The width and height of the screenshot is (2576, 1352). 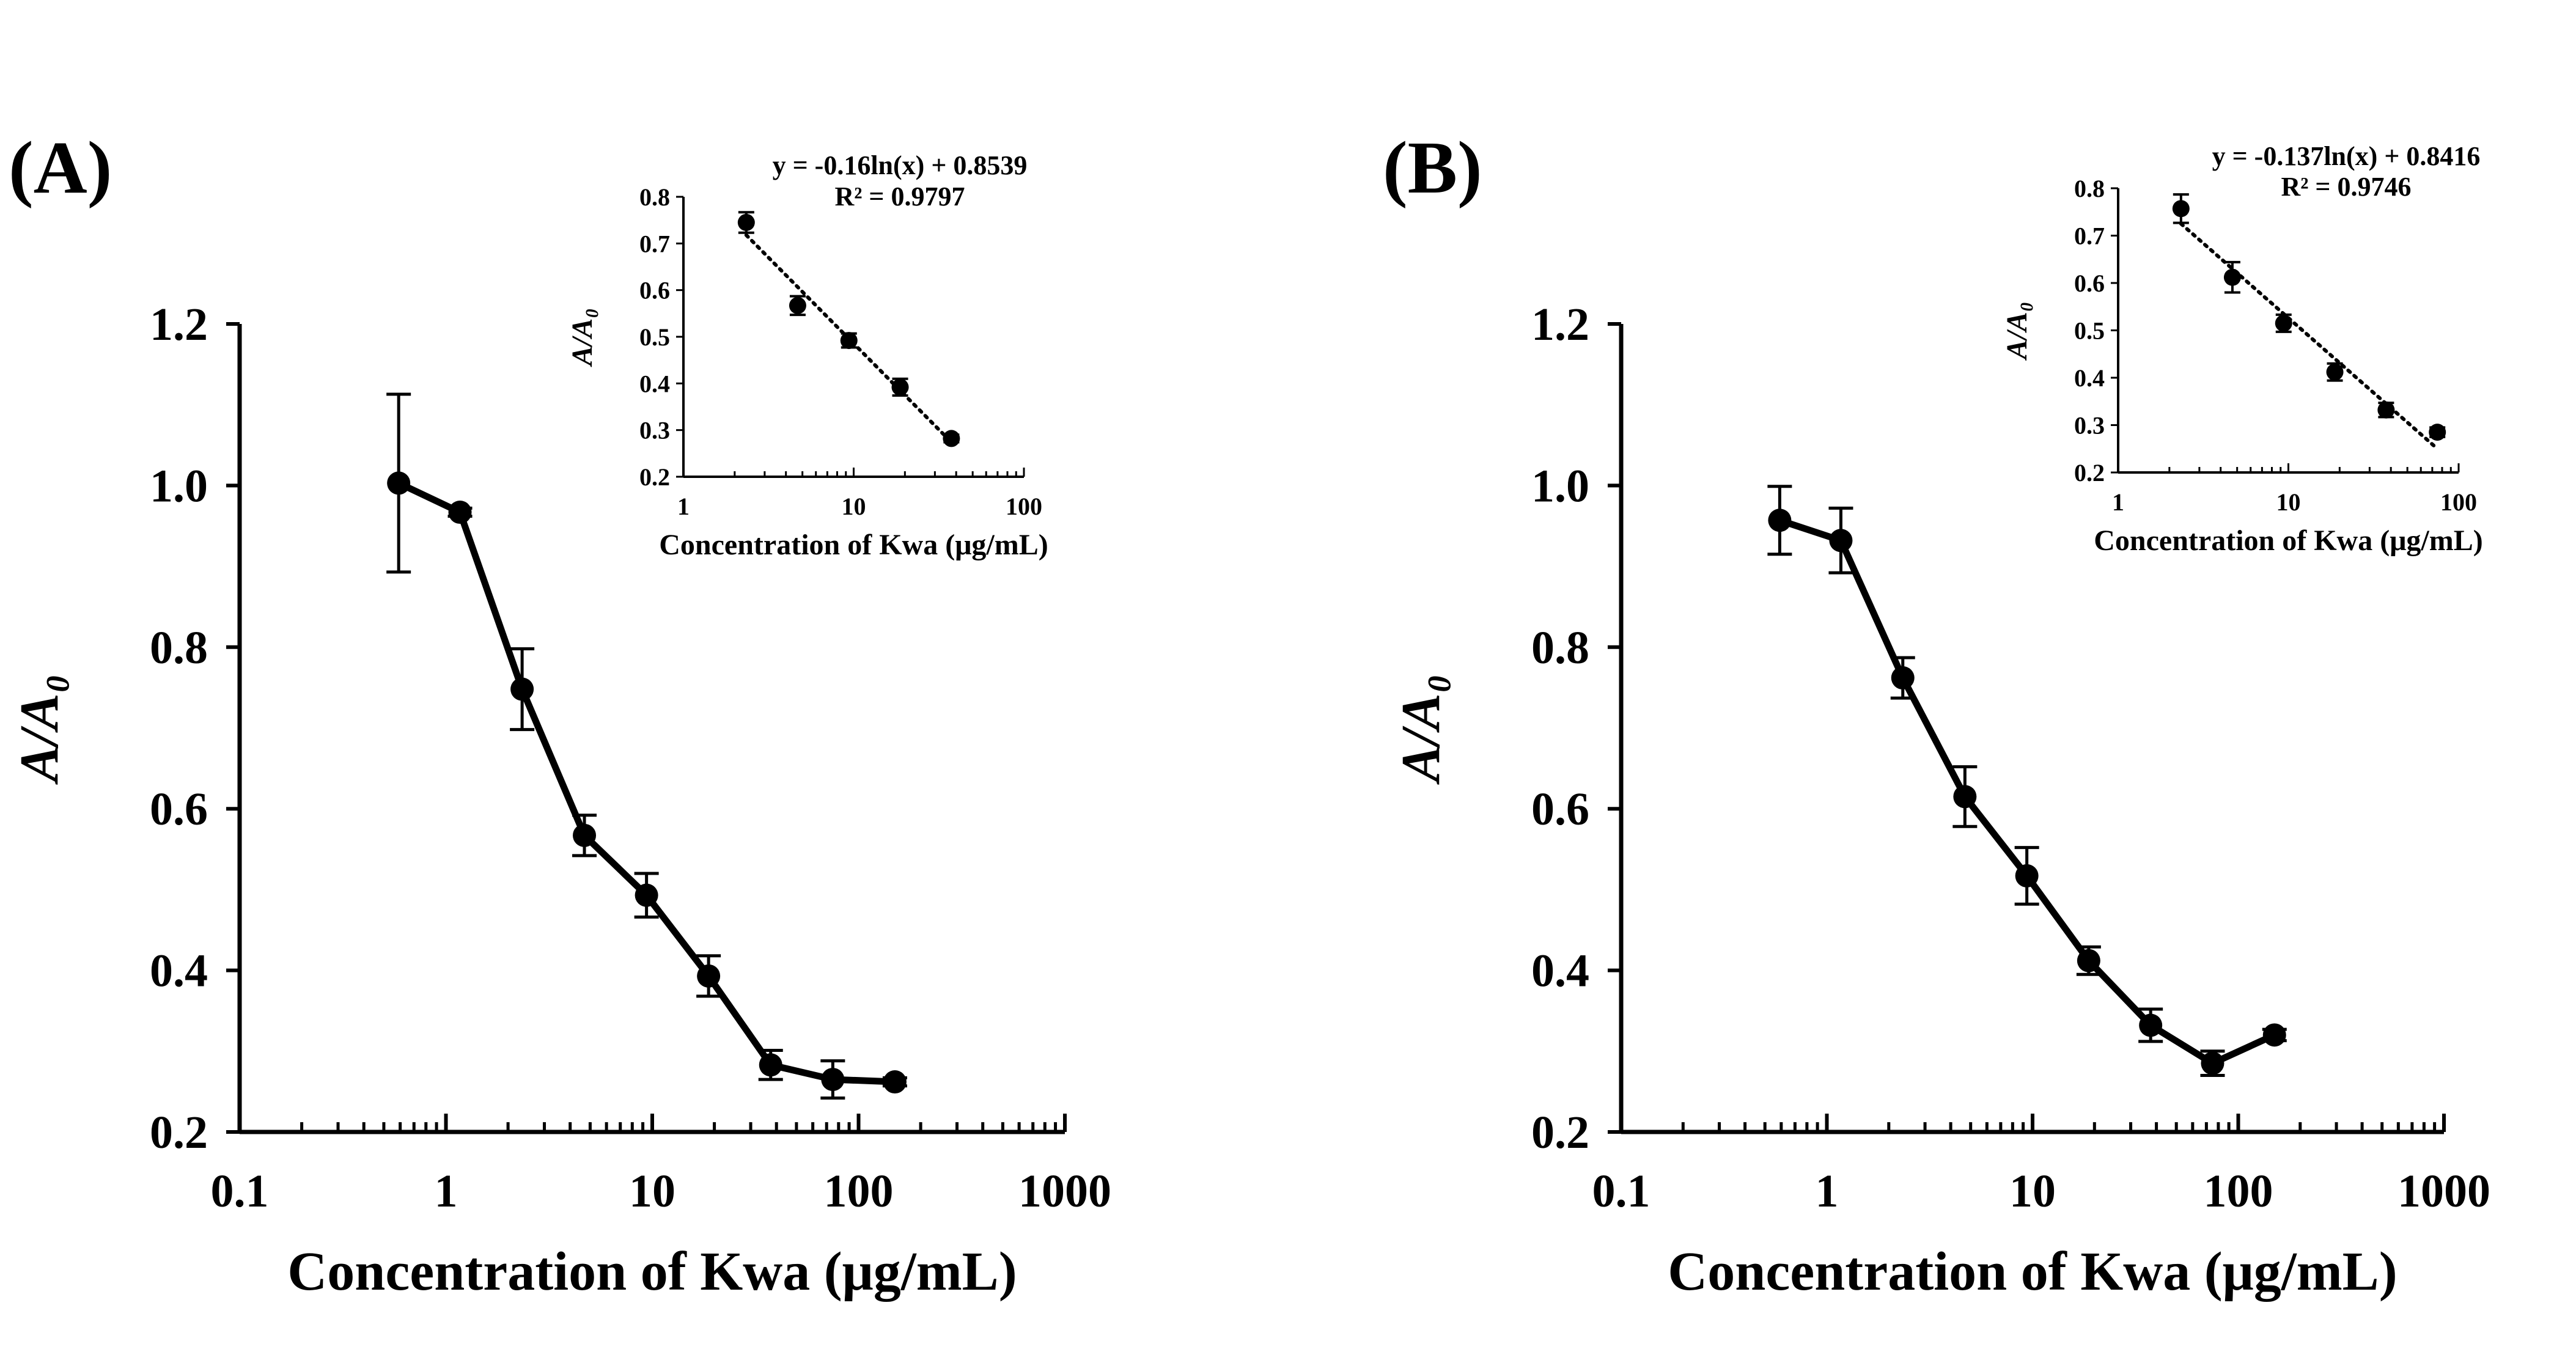 I want to click on panel-label: (B), so click(x=1432, y=168).